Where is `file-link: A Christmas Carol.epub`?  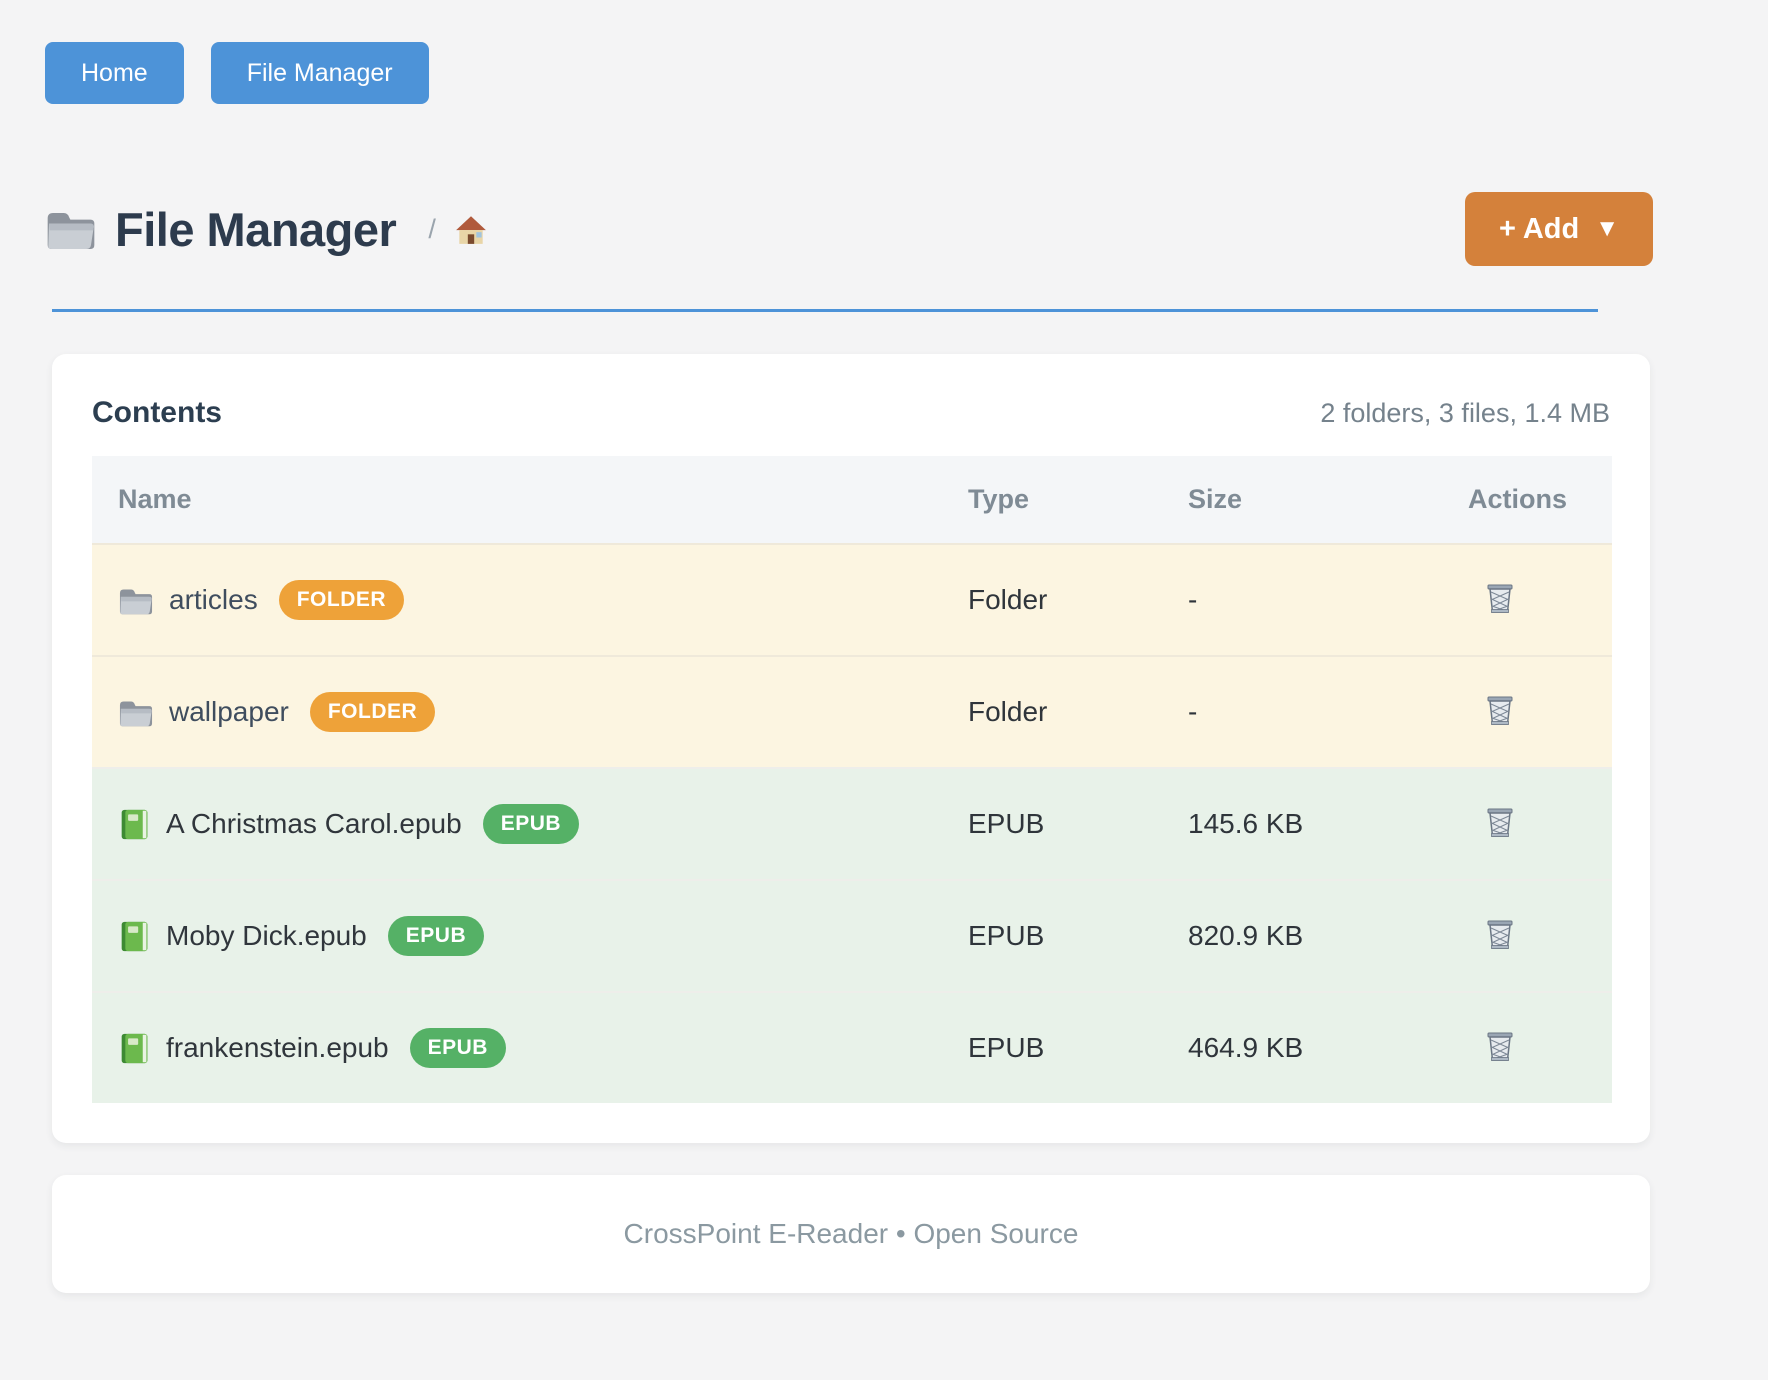
file-link: A Christmas Carol.epub is located at coordinates (314, 823).